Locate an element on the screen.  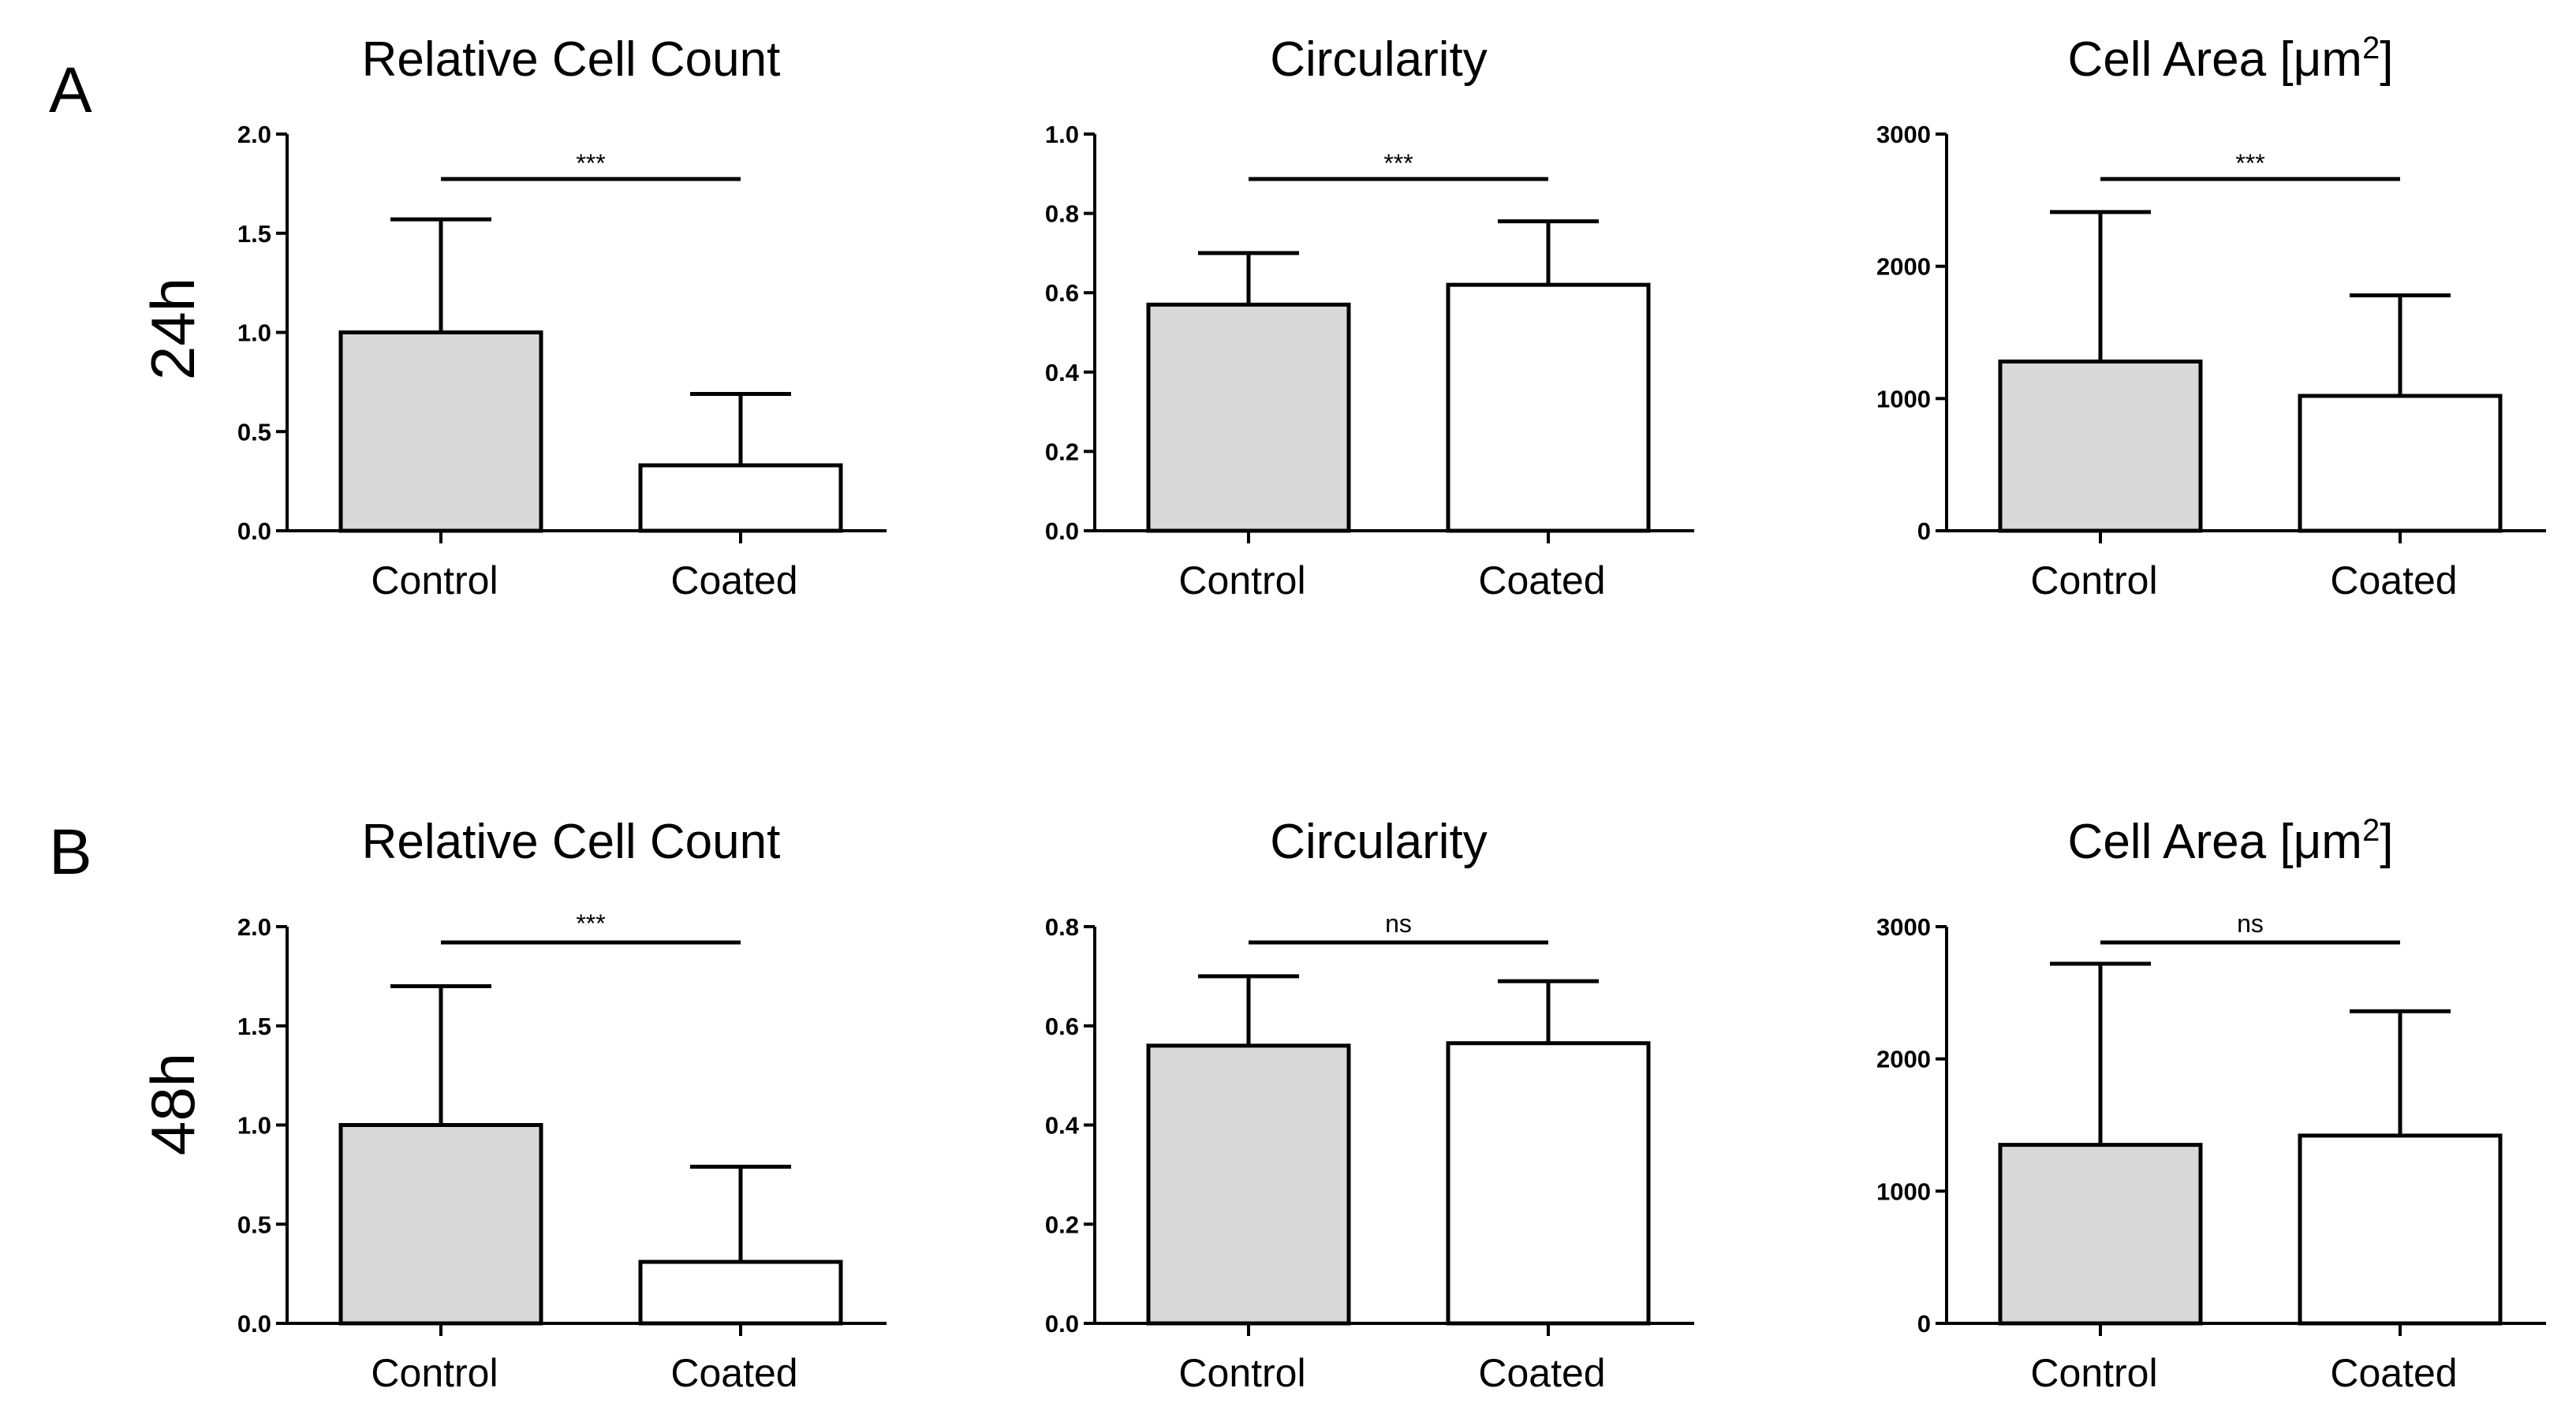
row-label-24h: 24h is located at coordinates (172, 329).